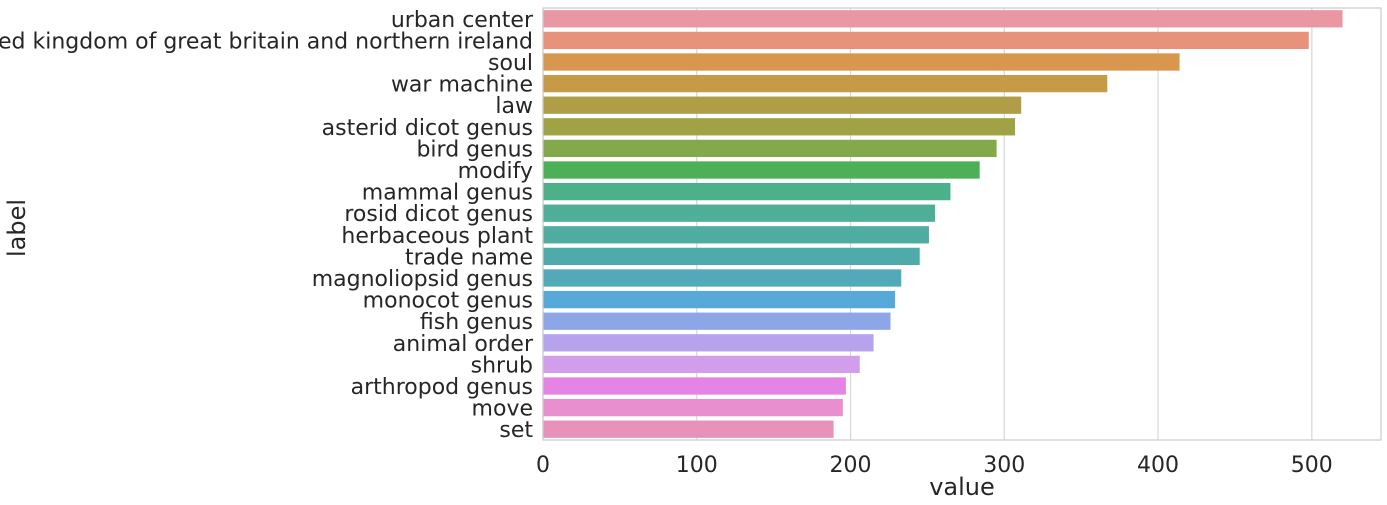 Image resolution: width=1387 pixels, height=505 pixels. Describe the element at coordinates (516, 430) in the screenshot. I see `y-tick-label: set` at that location.